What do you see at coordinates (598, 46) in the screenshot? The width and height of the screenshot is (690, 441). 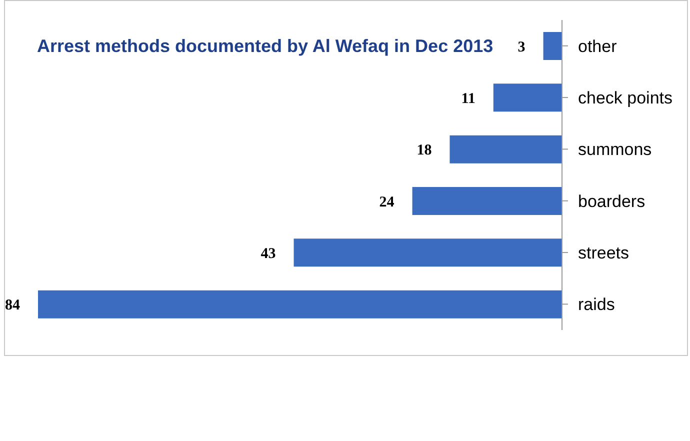 I see `y-tick-label: other` at bounding box center [598, 46].